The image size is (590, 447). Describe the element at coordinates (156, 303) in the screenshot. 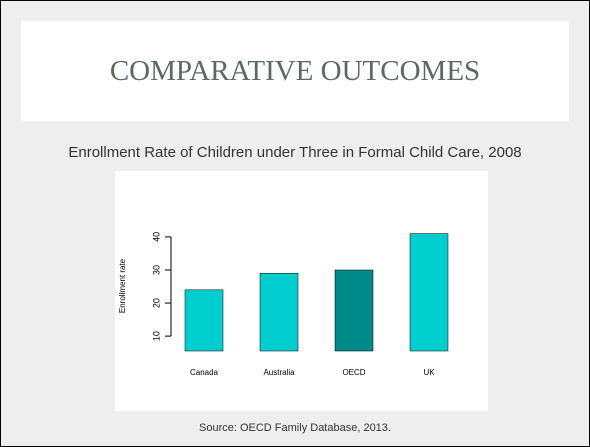

I see `y-tick-label: 20` at that location.